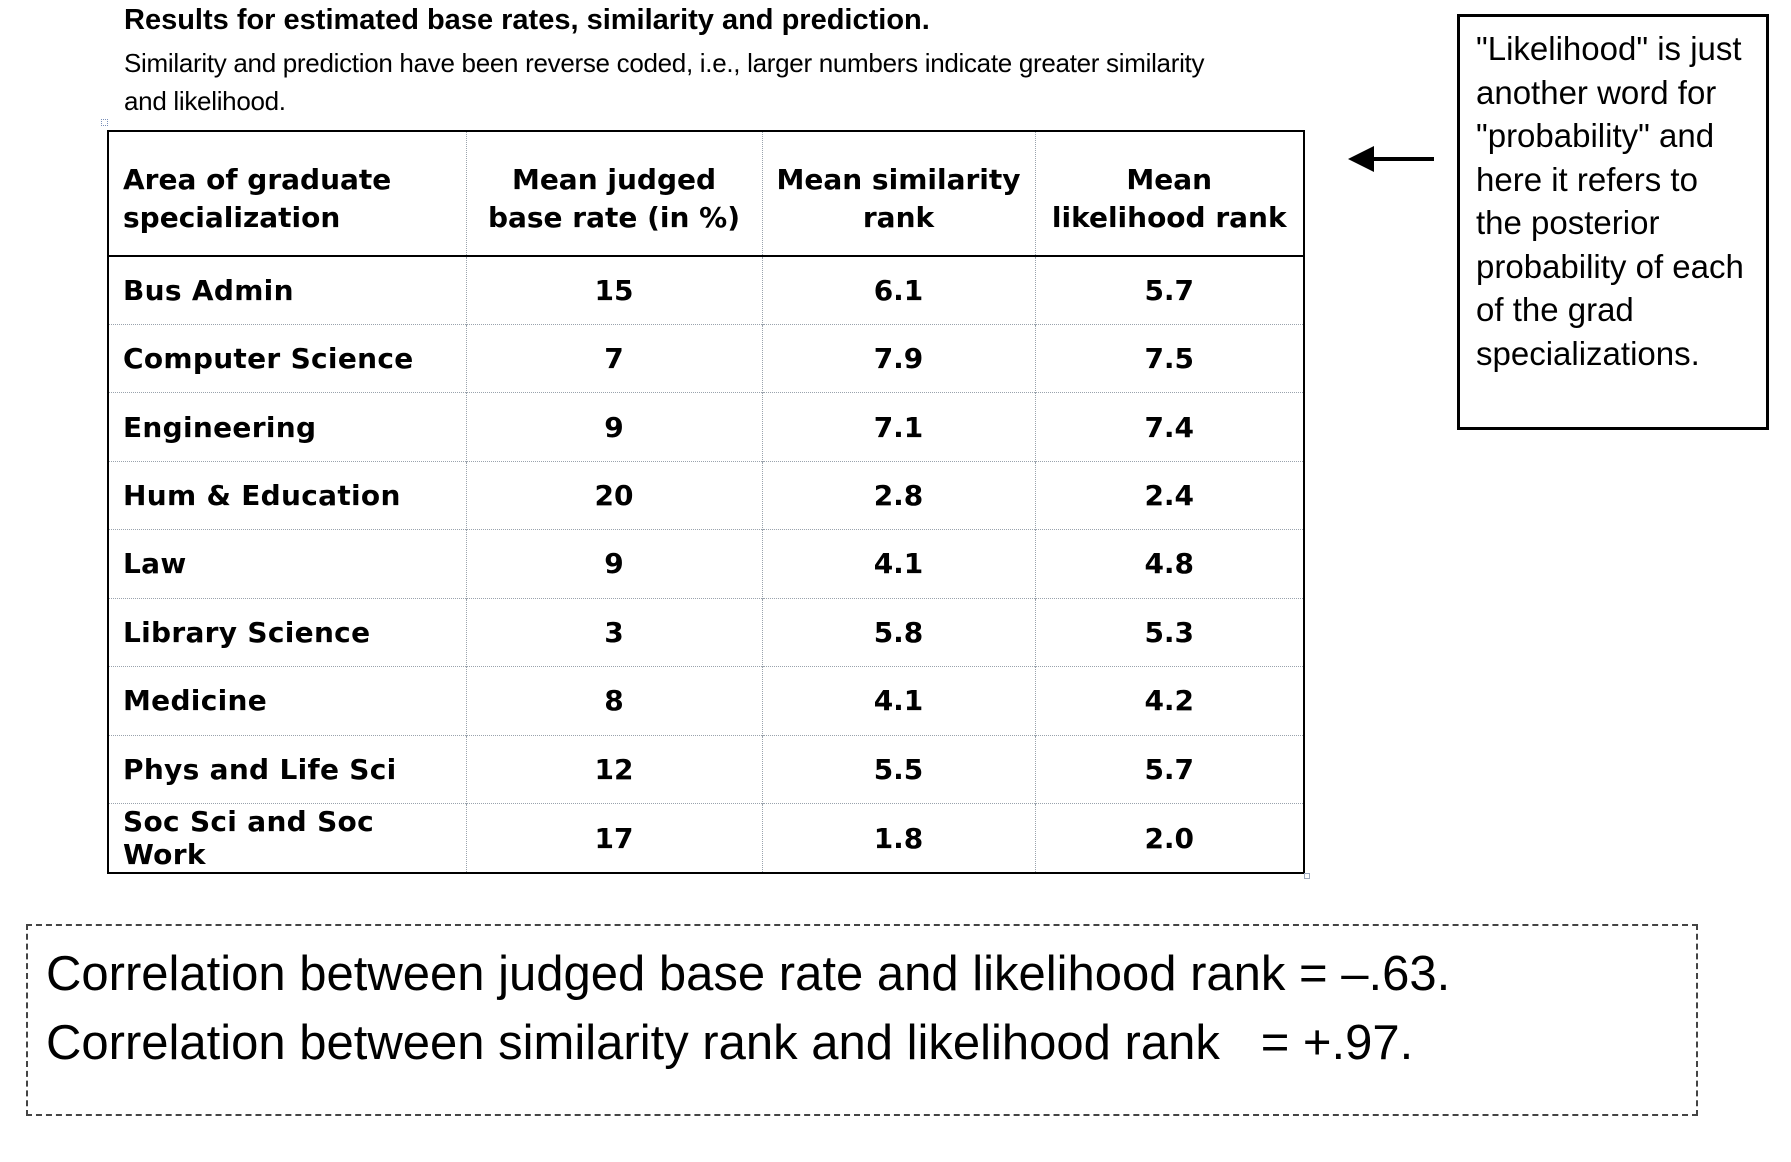 This screenshot has width=1791, height=1162. I want to click on cell-base-rate: 20, so click(613, 495).